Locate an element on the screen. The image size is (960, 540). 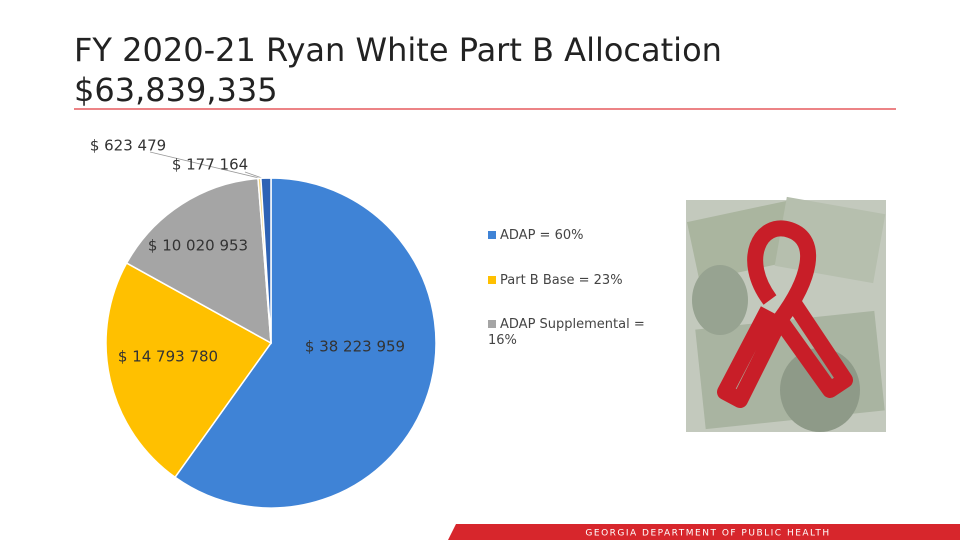
footer-text: GEORGIA DEPARTMENT OF PUBLIC HEALTH is located at coordinates (707, 534).